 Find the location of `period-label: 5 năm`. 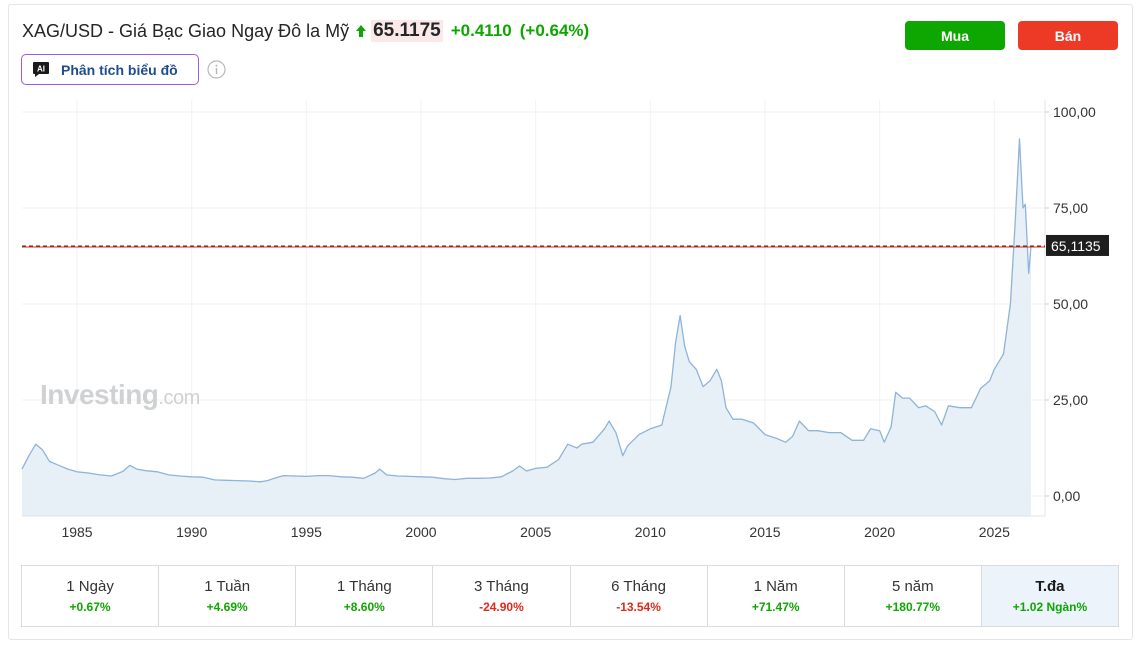

period-label: 5 năm is located at coordinates (912, 586).